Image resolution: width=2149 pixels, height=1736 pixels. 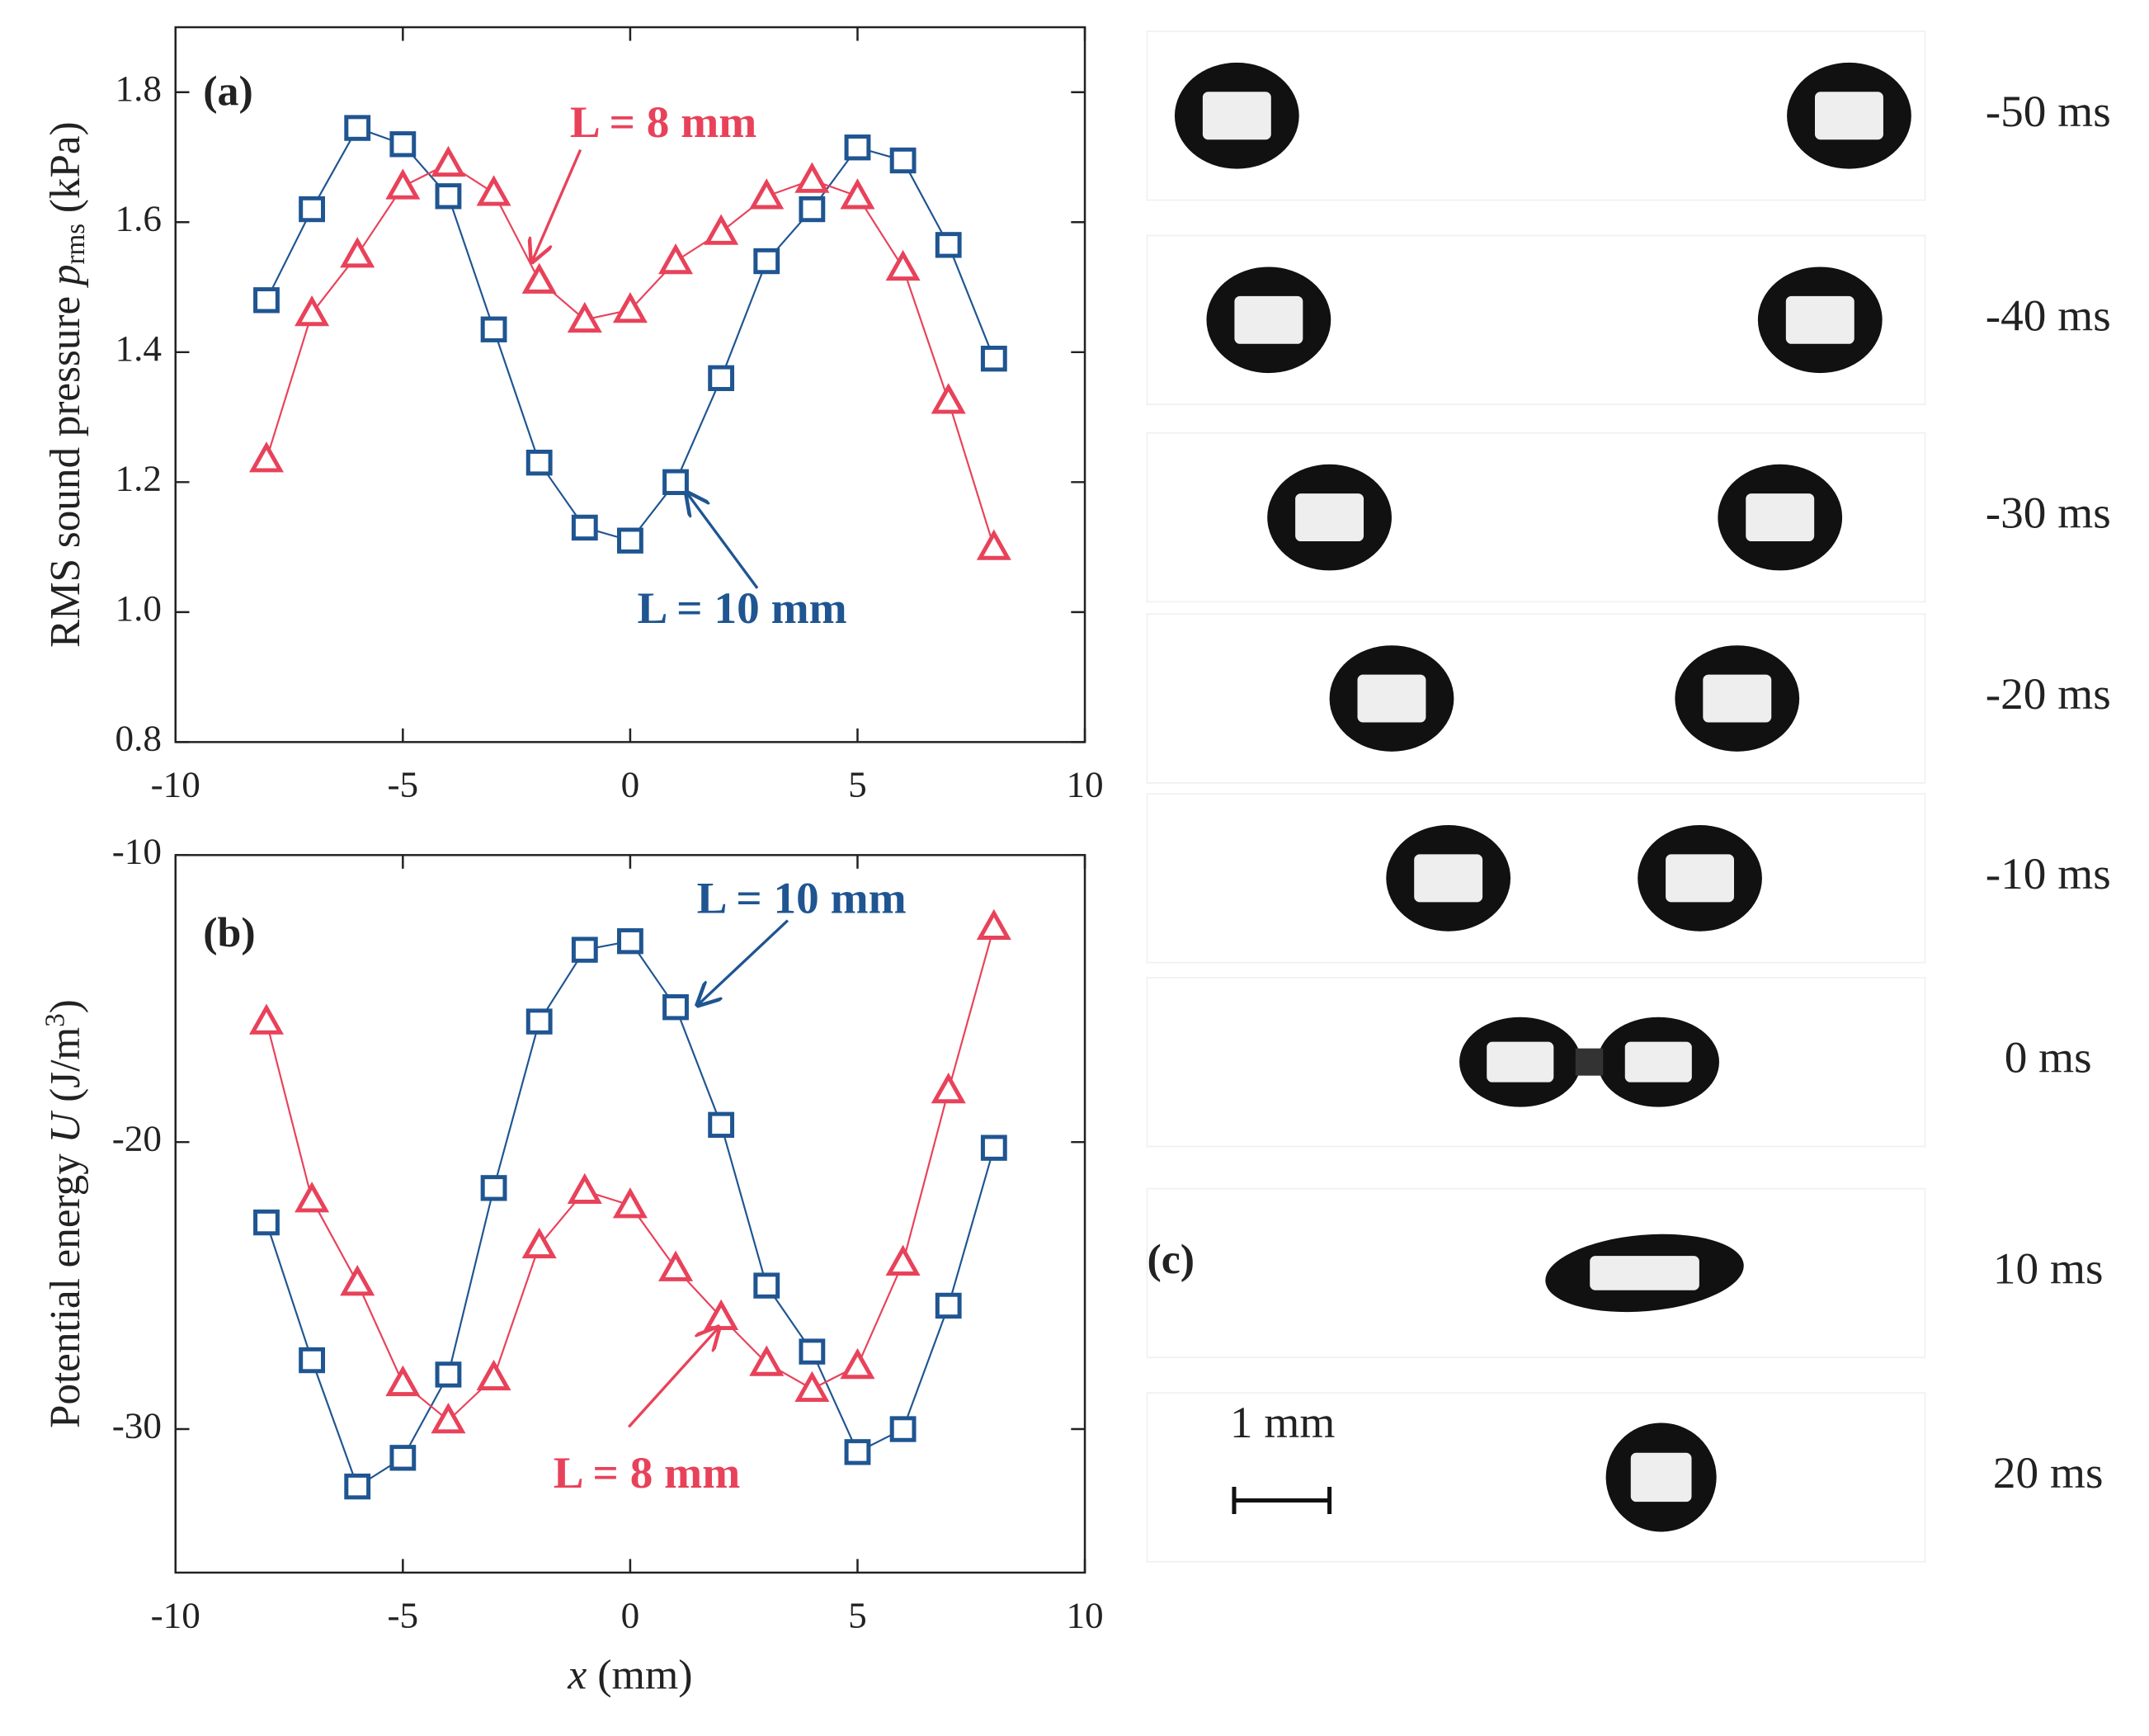 I want to click on y-axis-label: Potential energy U (J/m3), so click(x=64, y=1213).